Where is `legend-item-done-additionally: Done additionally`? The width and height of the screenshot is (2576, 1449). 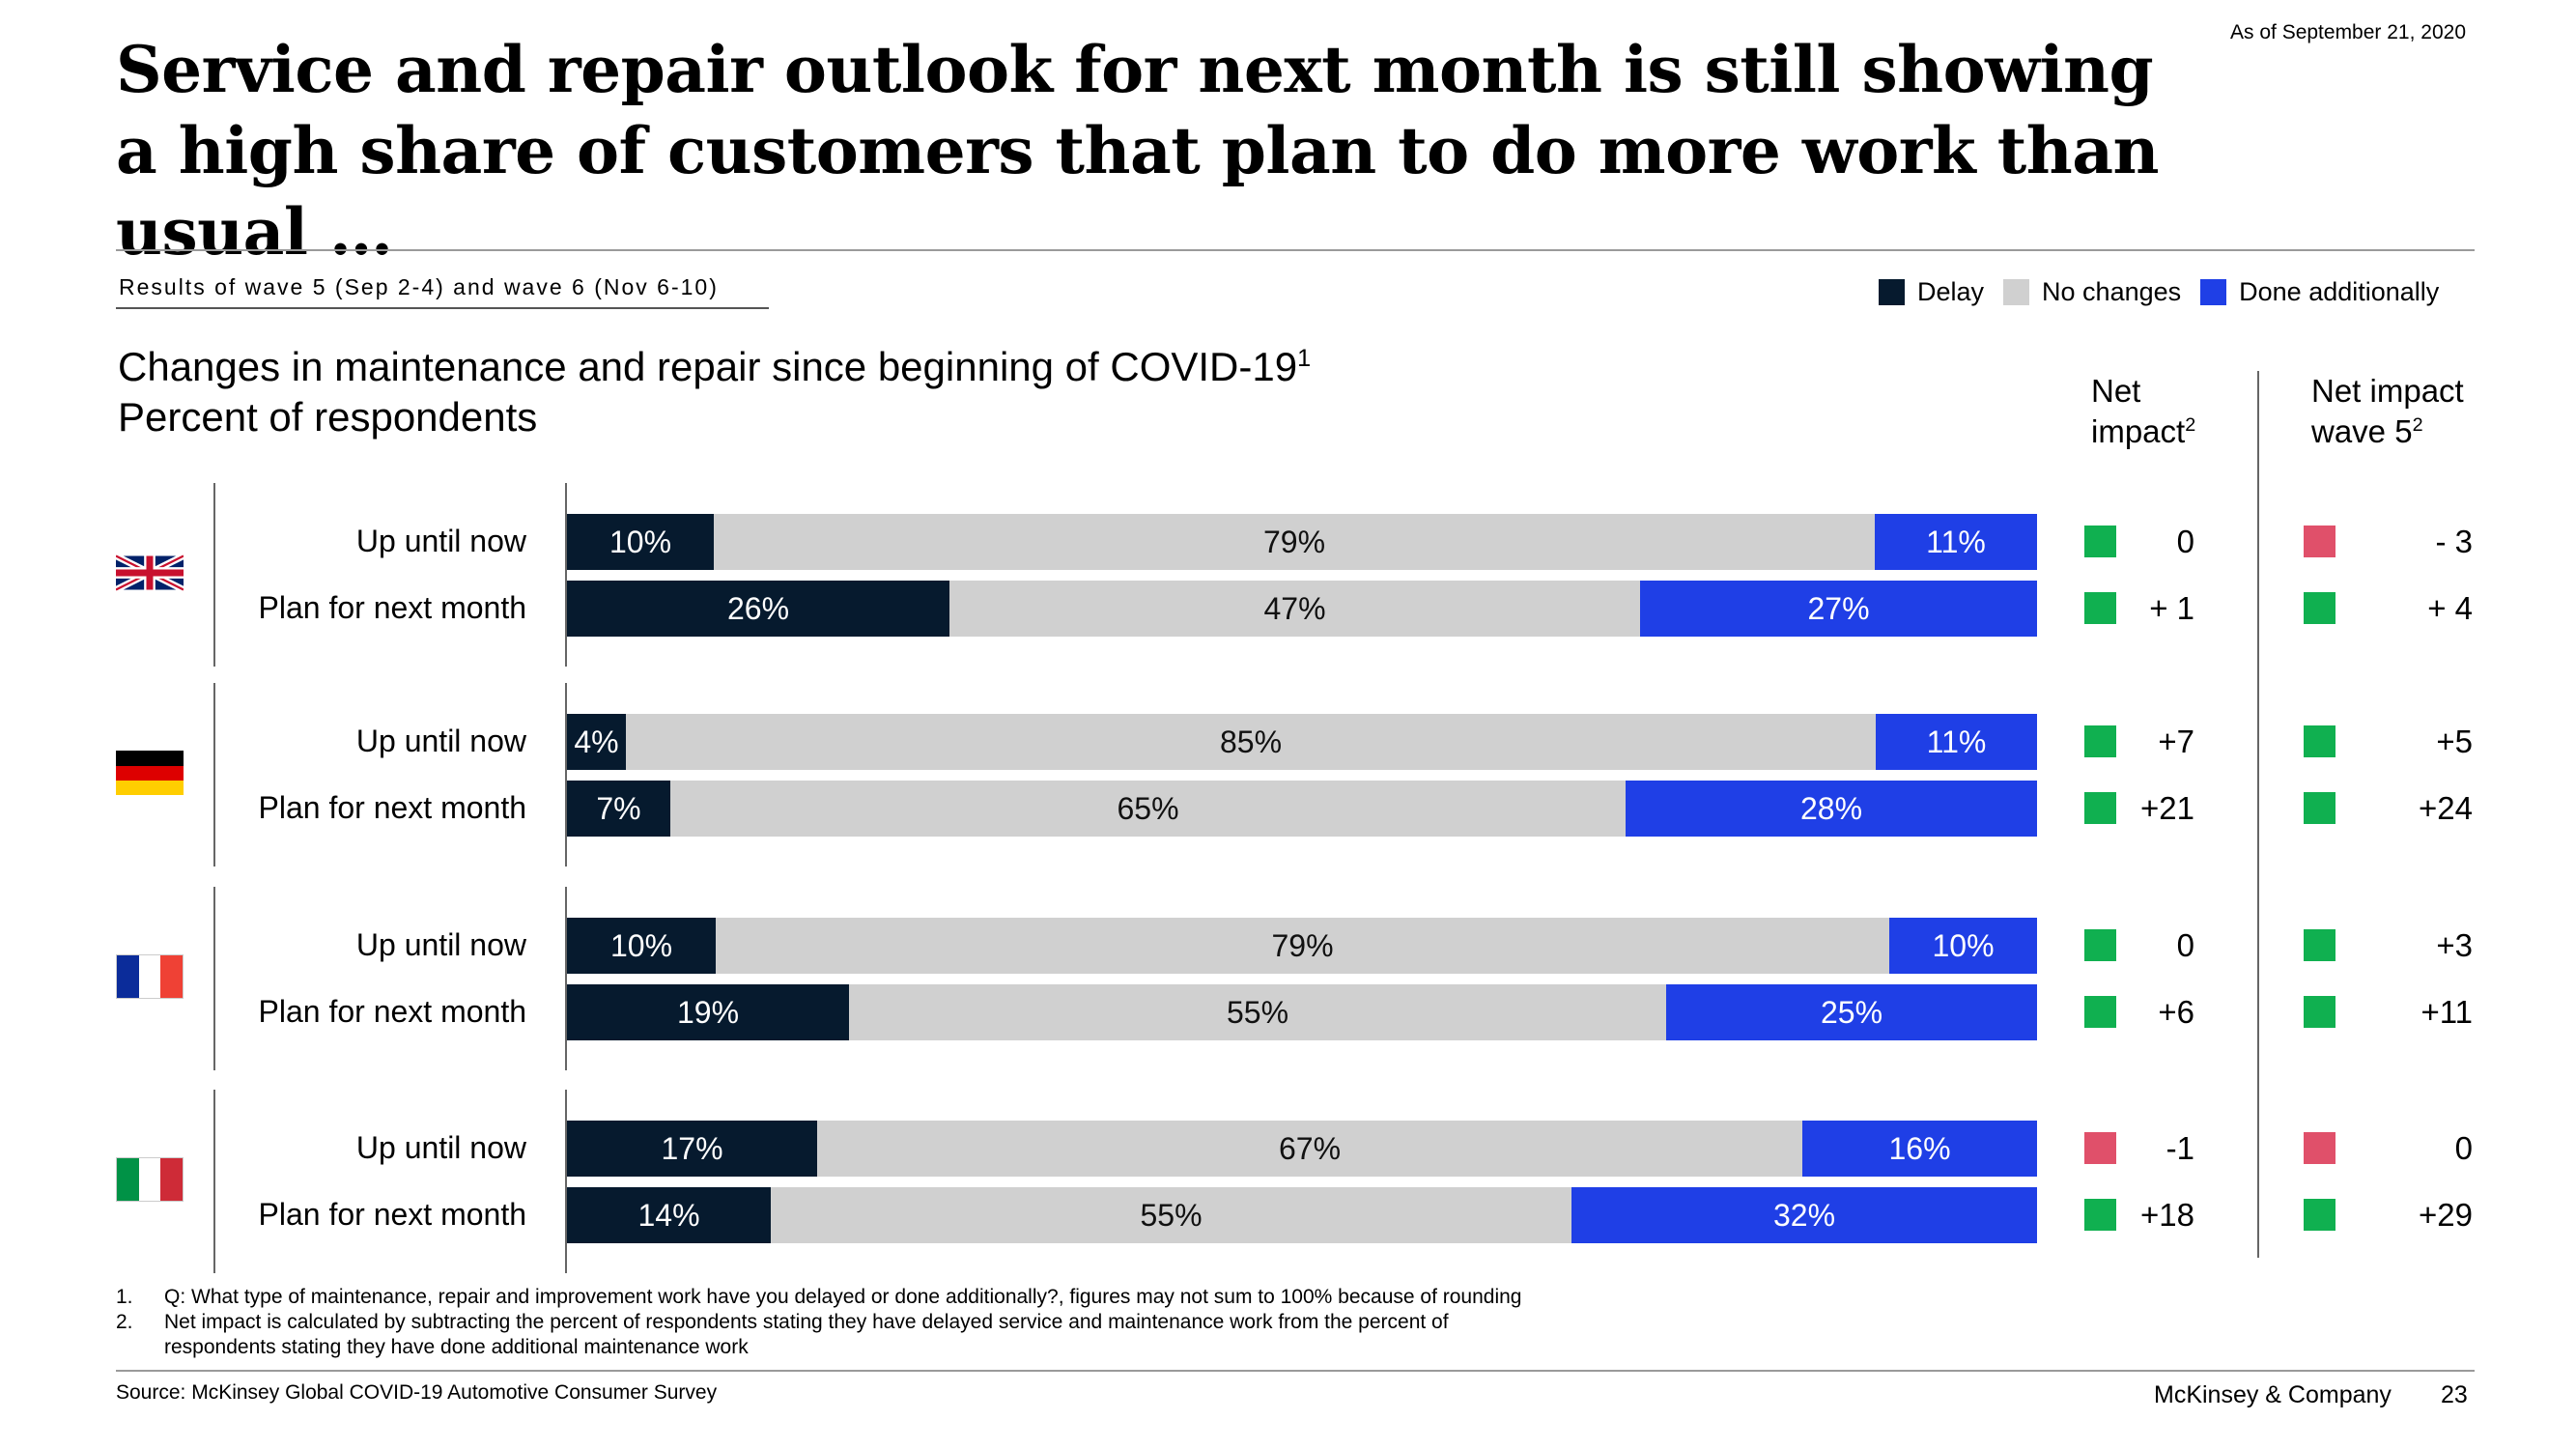
legend-item-done-additionally: Done additionally is located at coordinates (2319, 292).